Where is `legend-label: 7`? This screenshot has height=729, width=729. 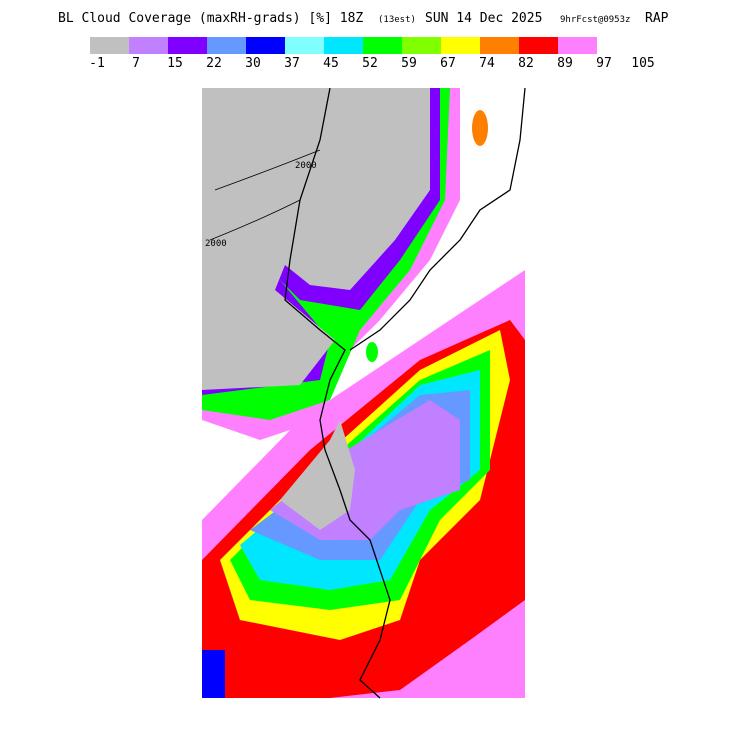
legend-label: 7 is located at coordinates (136, 63).